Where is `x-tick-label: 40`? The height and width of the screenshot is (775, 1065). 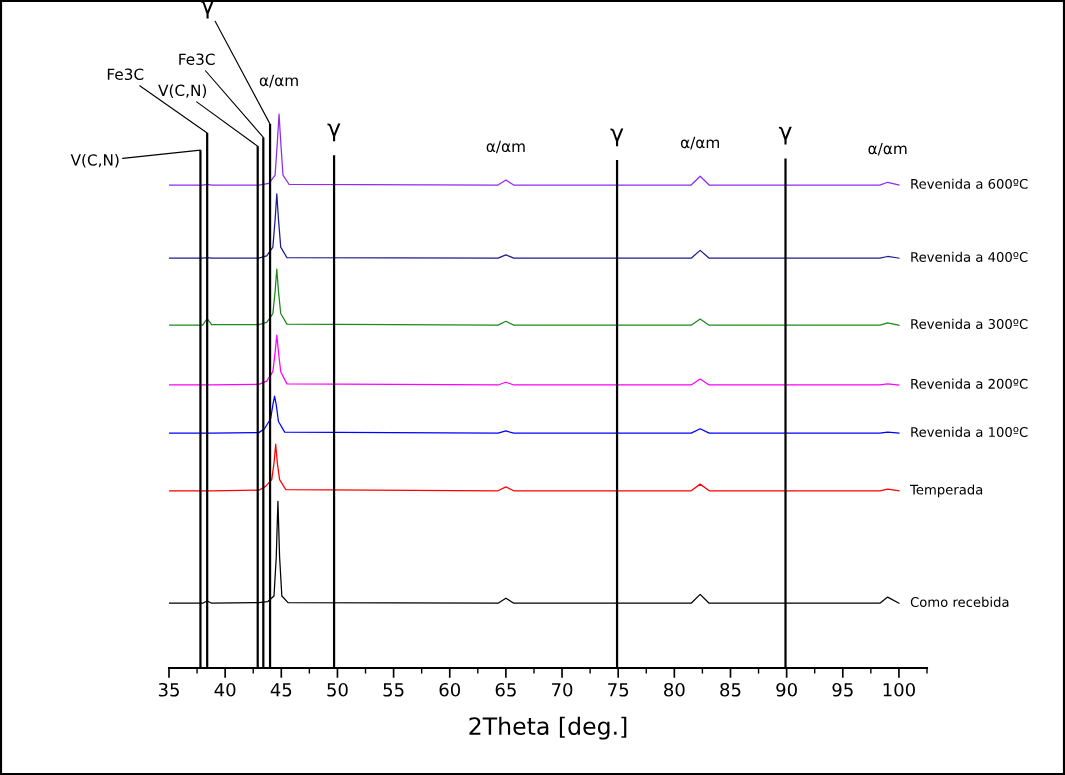
x-tick-label: 40 is located at coordinates (225, 689).